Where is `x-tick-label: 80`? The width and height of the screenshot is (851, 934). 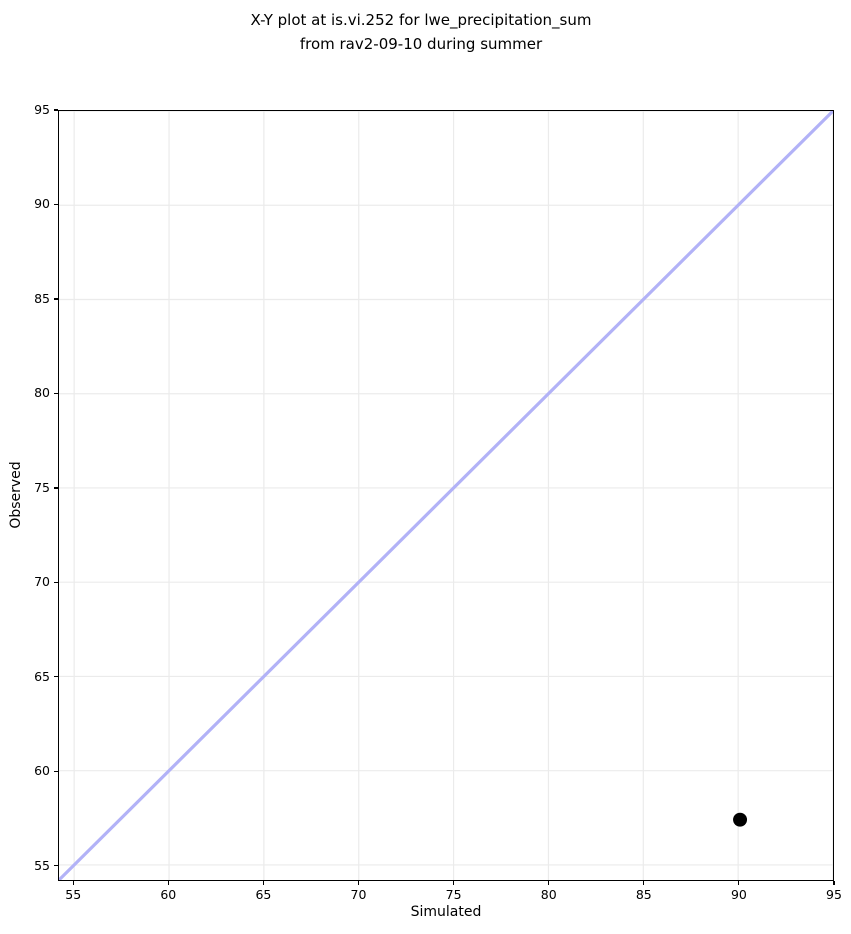 x-tick-label: 80 is located at coordinates (548, 894).